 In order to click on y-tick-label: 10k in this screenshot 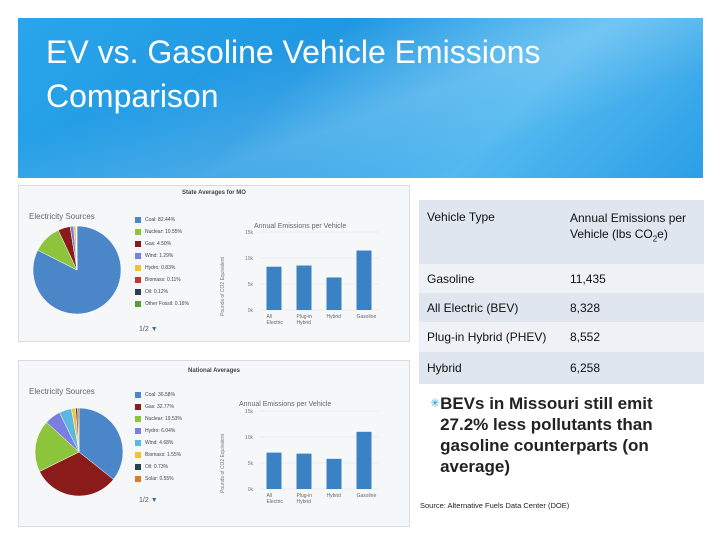, I will do `click(249, 259)`.